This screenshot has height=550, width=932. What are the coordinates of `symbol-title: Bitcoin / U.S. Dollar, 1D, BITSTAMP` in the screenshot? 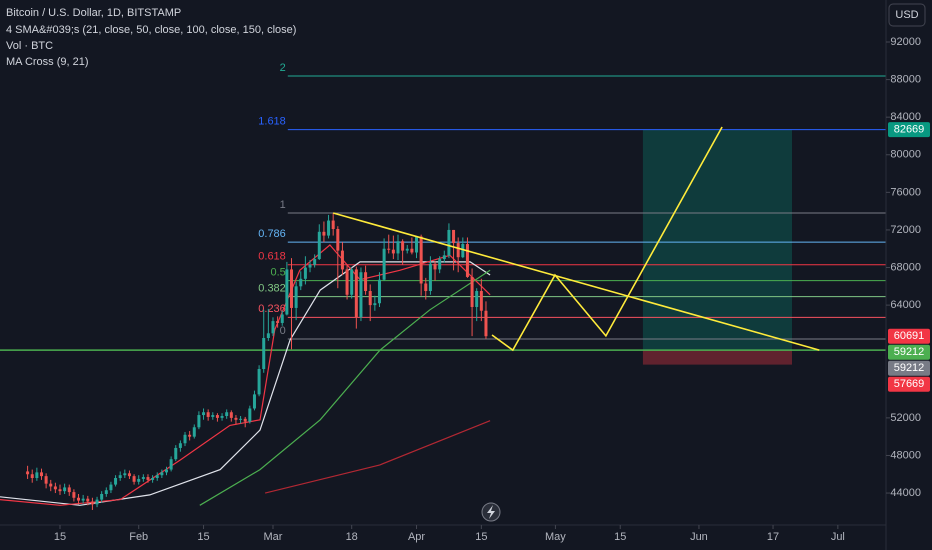 It's located at (93, 13).